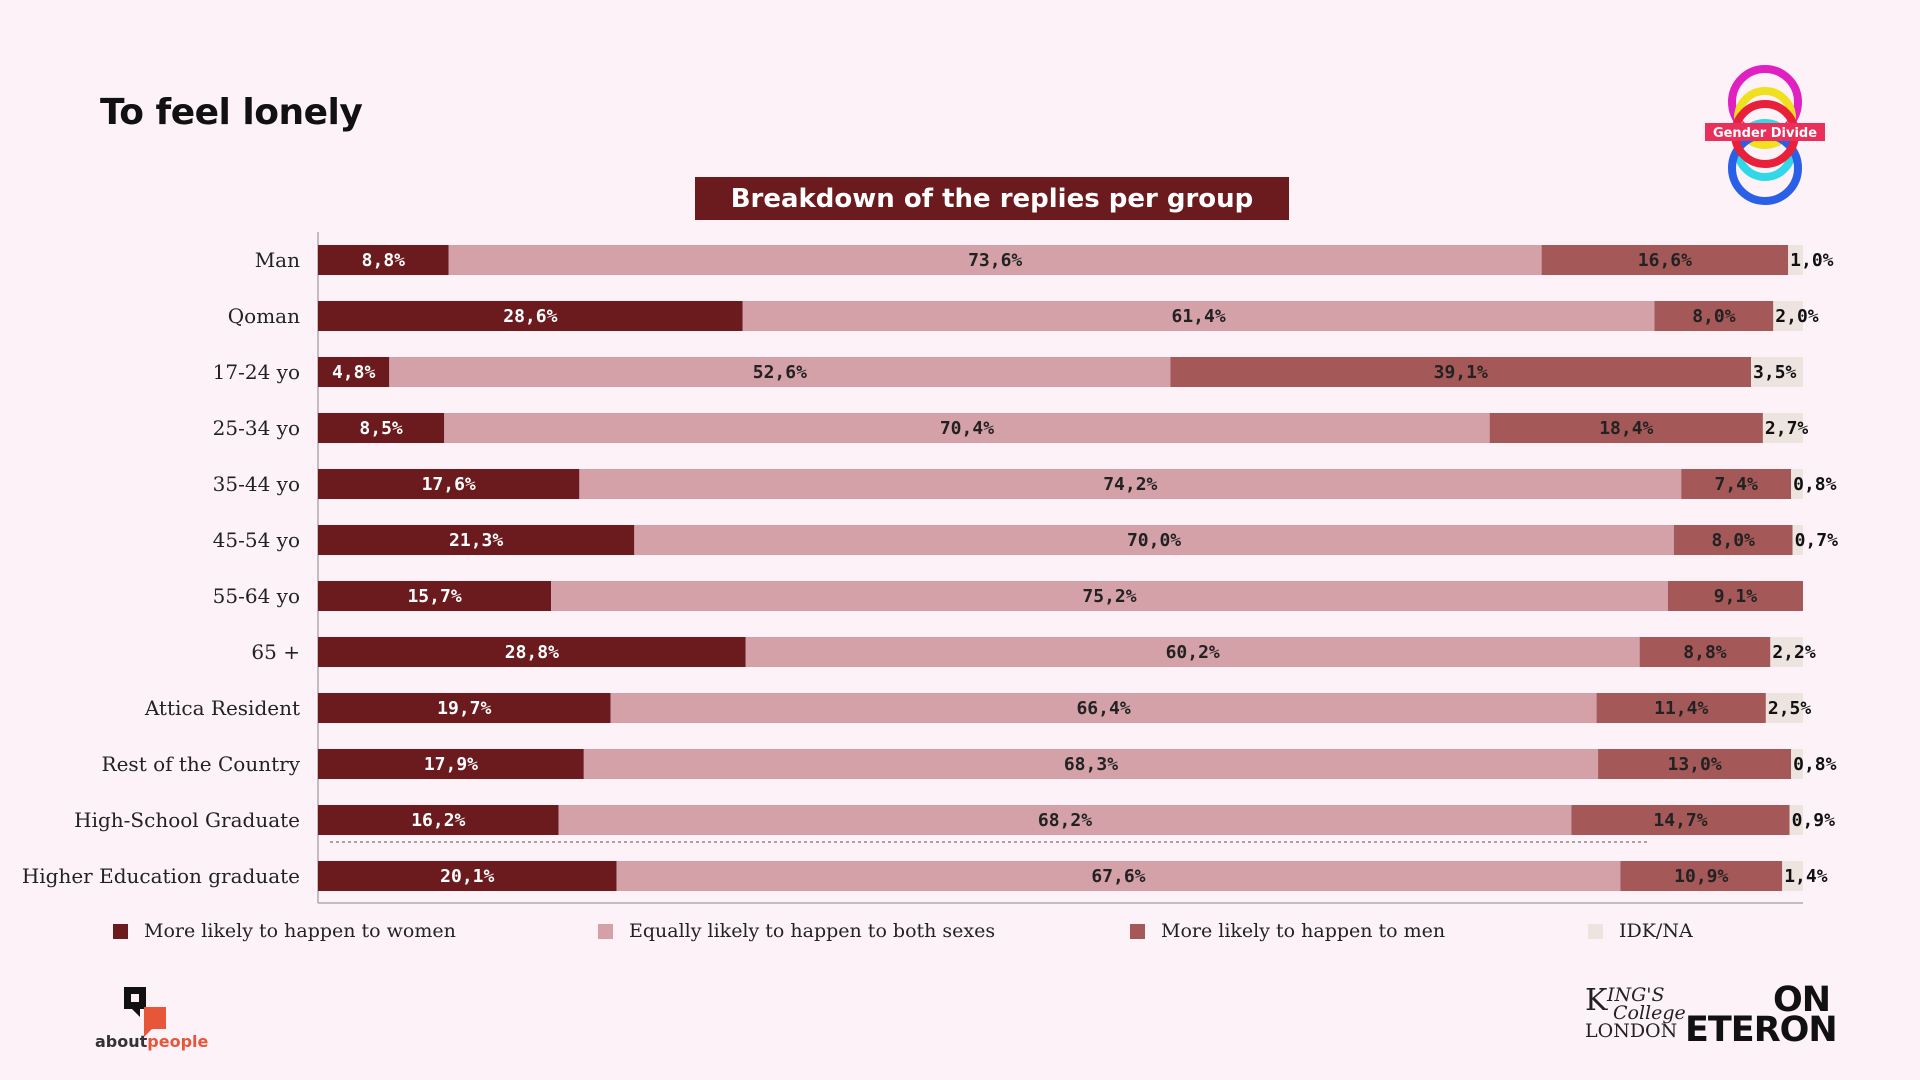 The height and width of the screenshot is (1080, 1920). Describe the element at coordinates (992, 198) in the screenshot. I see `chart-title: Breakdown of the replies per group` at that location.